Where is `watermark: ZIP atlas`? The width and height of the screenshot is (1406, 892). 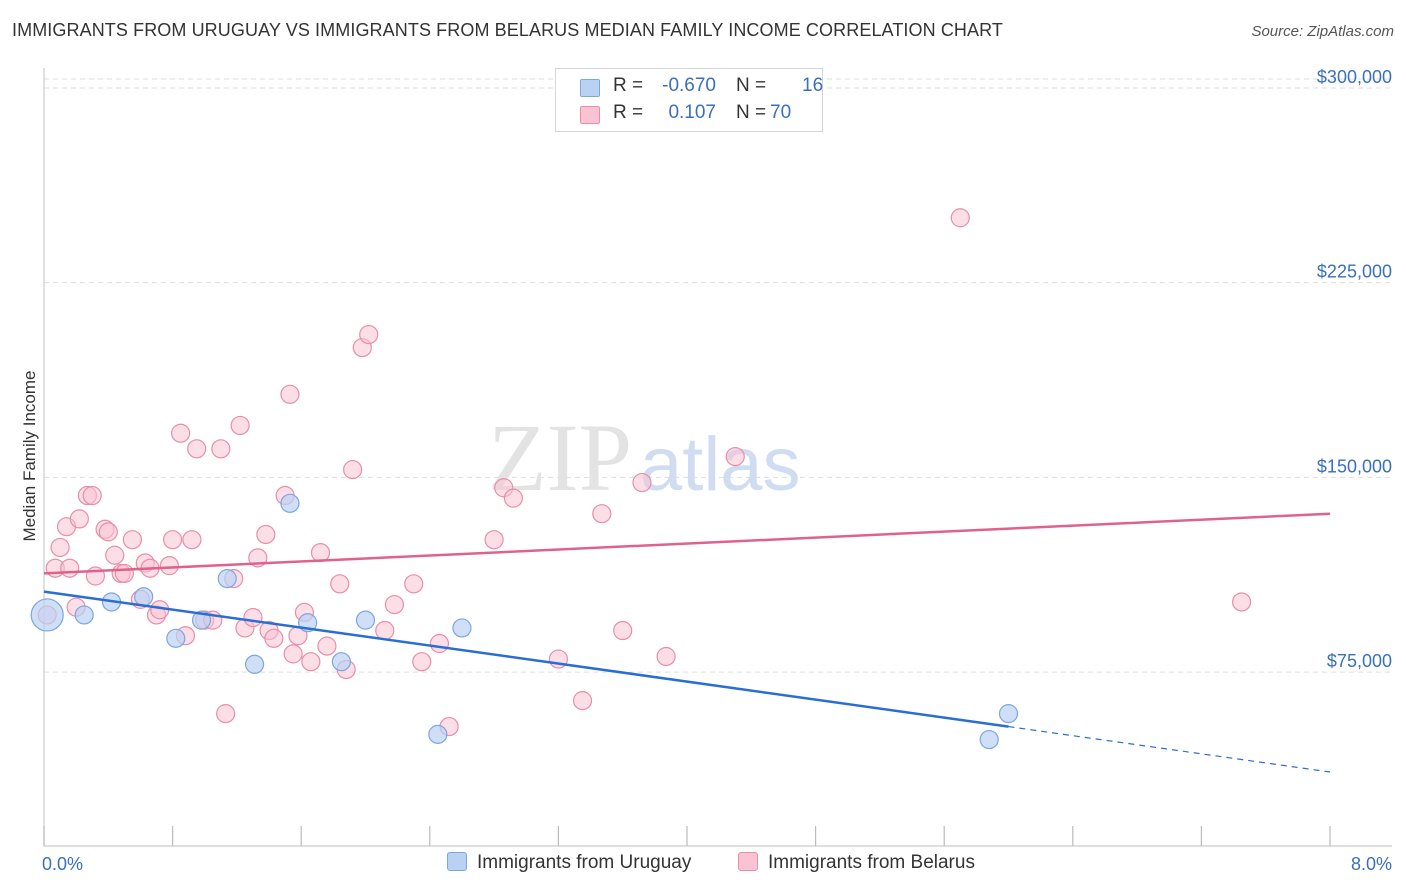 watermark: ZIP atlas is located at coordinates (644, 457).